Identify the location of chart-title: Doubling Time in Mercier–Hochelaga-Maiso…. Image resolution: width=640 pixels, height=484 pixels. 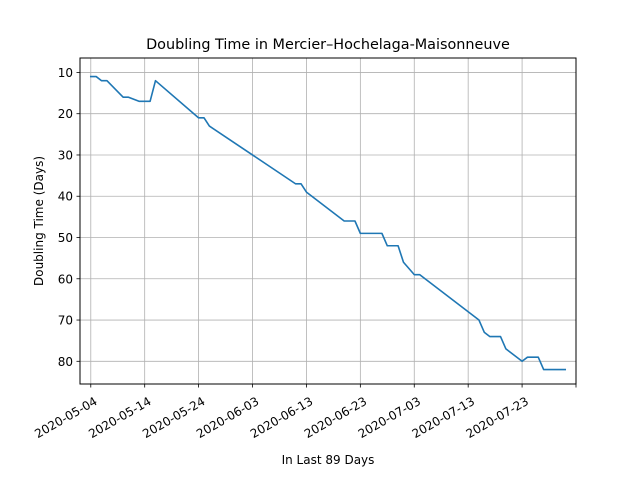
(328, 45).